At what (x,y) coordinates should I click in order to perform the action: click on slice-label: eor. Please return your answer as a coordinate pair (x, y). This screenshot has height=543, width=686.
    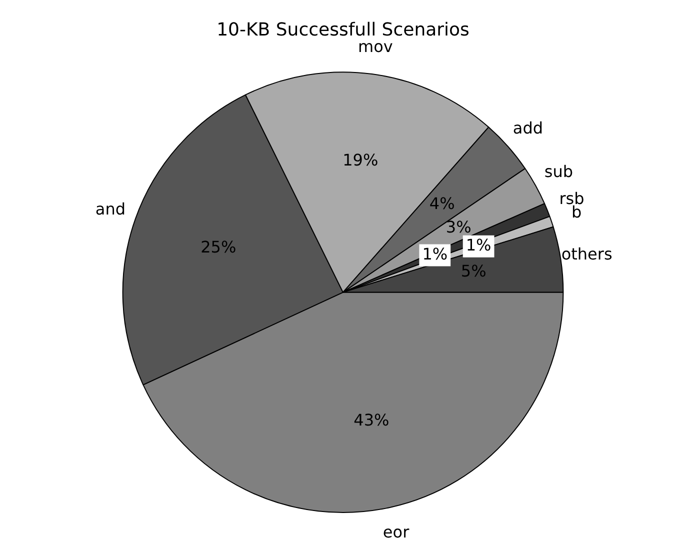
    Looking at the image, I should click on (396, 532).